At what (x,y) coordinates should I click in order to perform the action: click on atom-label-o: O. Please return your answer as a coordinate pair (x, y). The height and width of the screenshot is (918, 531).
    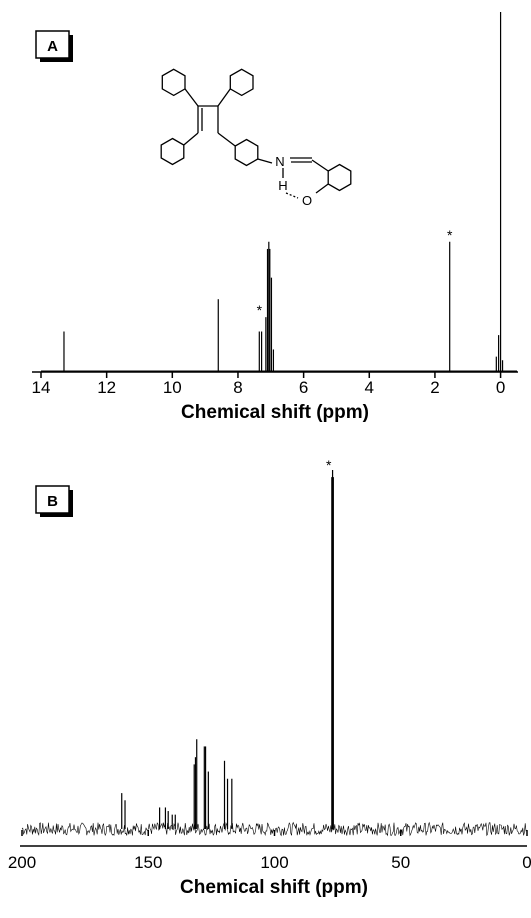
    Looking at the image, I should click on (307, 200).